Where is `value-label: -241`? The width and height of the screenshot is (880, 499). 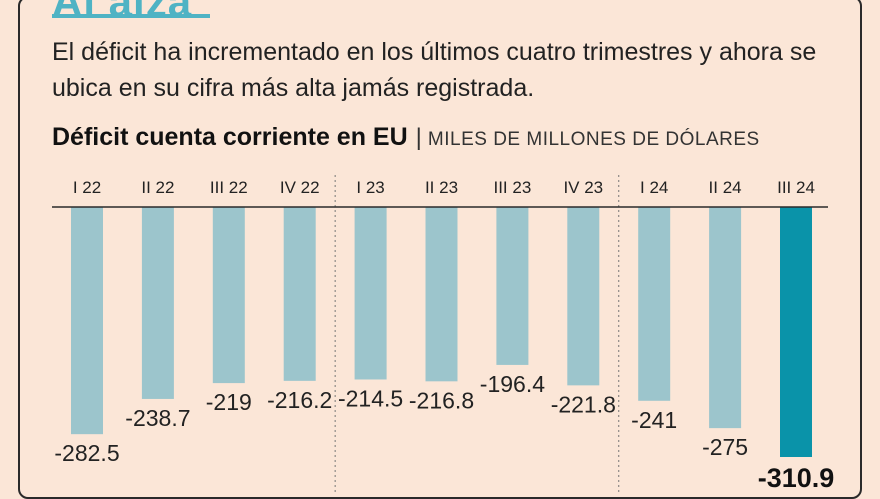 value-label: -241 is located at coordinates (654, 420).